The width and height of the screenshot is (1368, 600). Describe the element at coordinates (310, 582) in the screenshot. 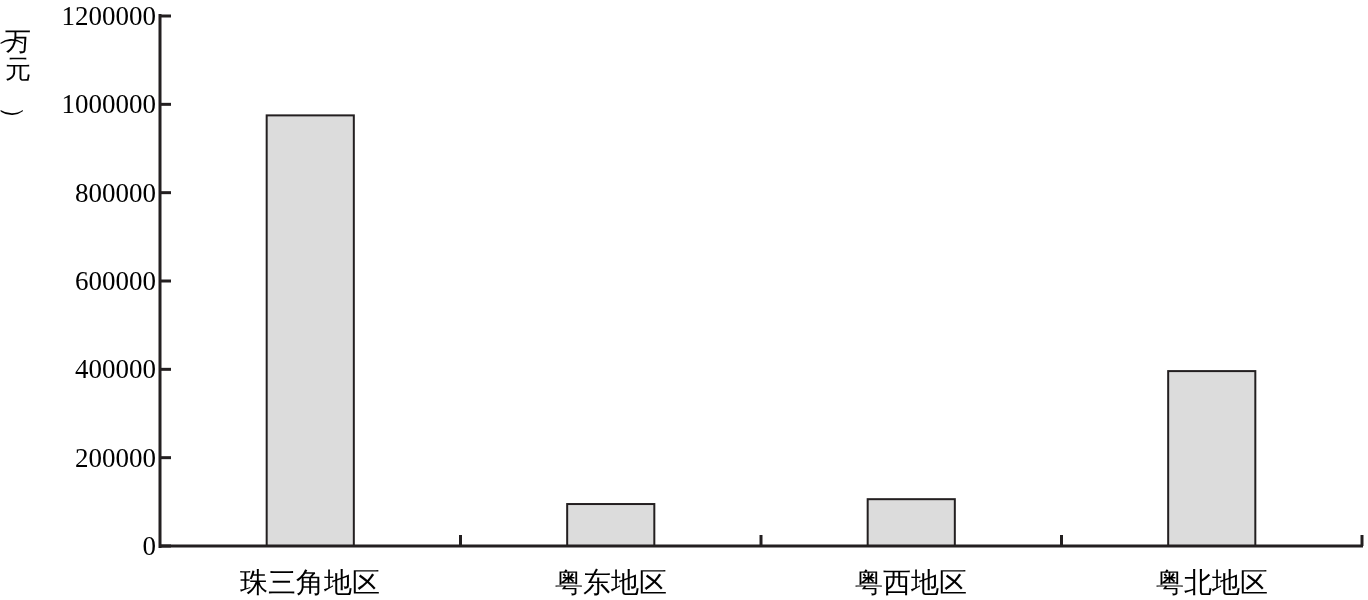

I see `x-tick-label: 珠三角地区` at that location.